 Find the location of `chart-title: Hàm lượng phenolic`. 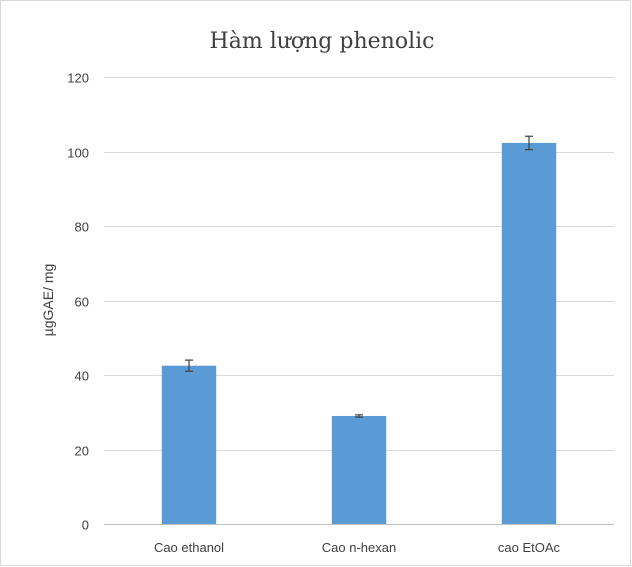

chart-title: Hàm lượng phenolic is located at coordinates (322, 41).